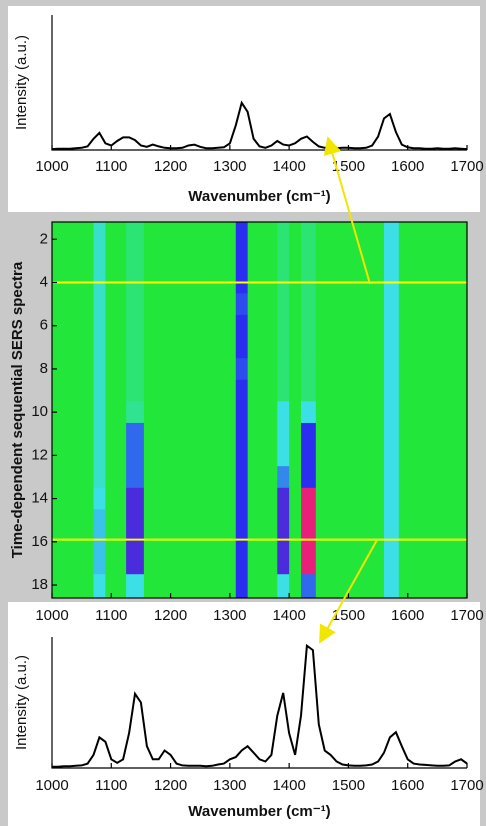 This screenshot has width=486, height=826. I want to click on x-tick-label: 1600, so click(407, 166).